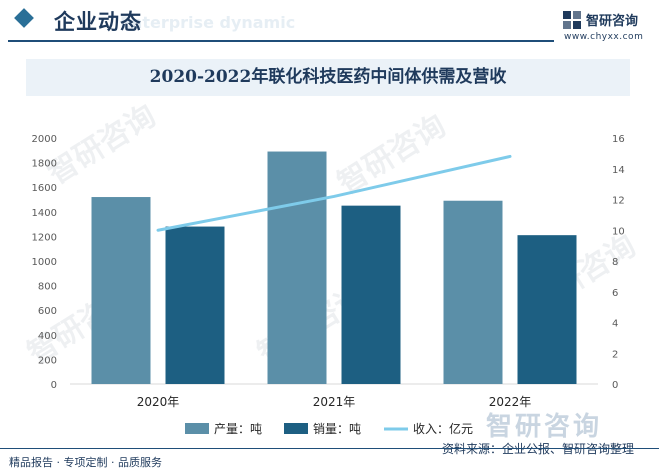 Image resolution: width=659 pixels, height=474 pixels. I want to click on y-left-tick-label: 2000, so click(44, 139).